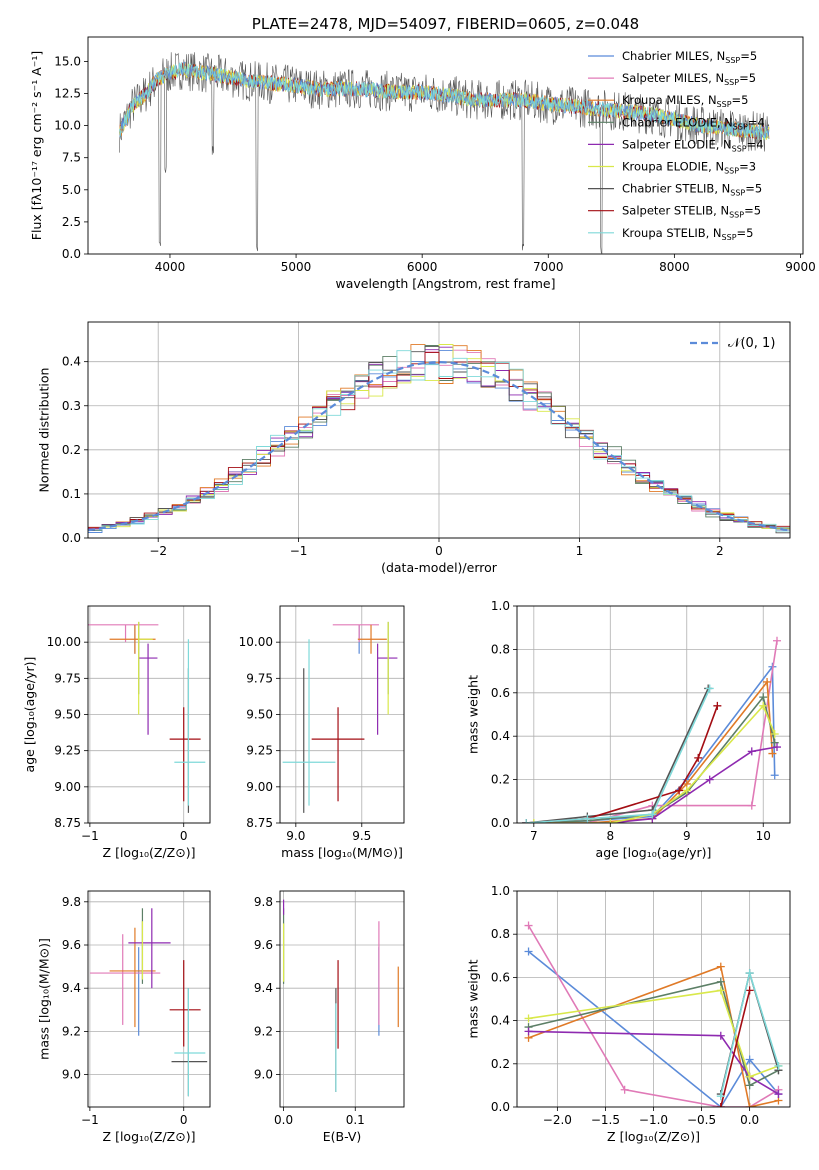  What do you see at coordinates (71, 222) in the screenshot?
I see `y-tick-label: 2.5` at bounding box center [71, 222].